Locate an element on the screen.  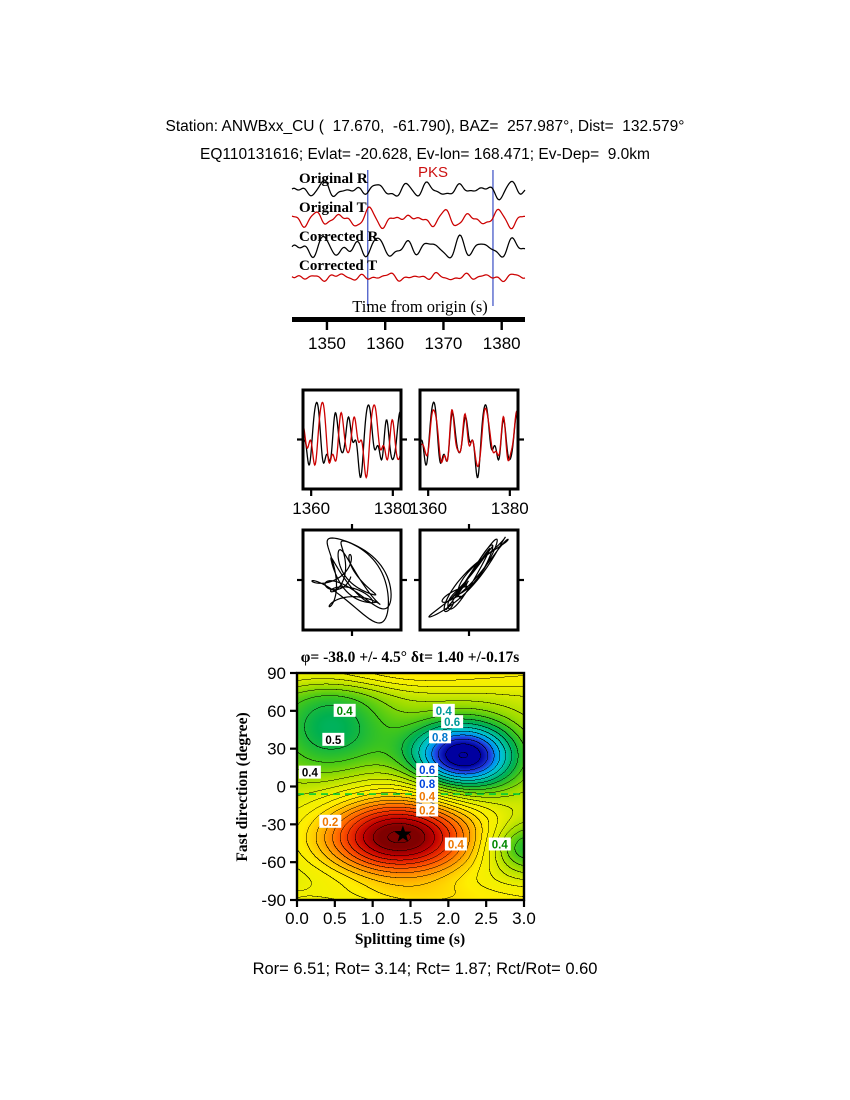
y-tick-label: 60 is located at coordinates (276, 711).